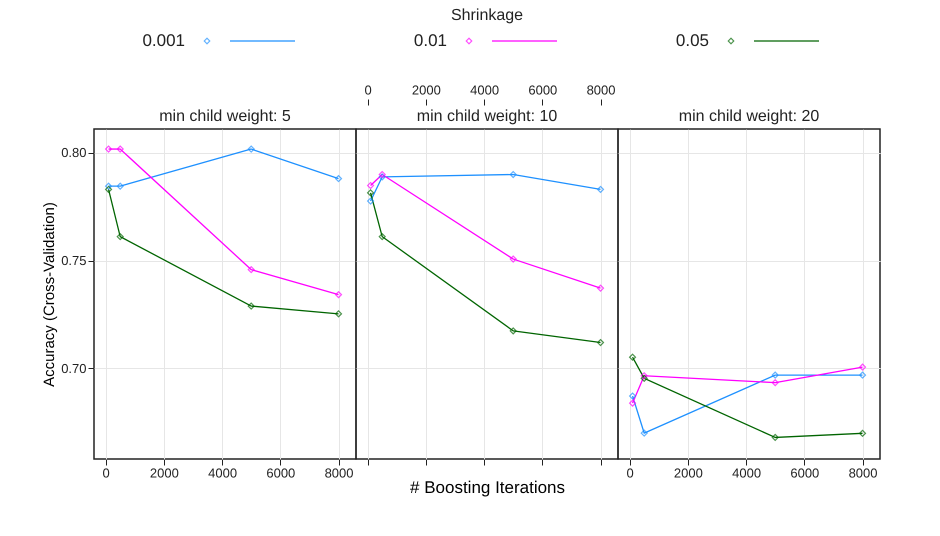 The image size is (940, 536). Describe the element at coordinates (487, 487) in the screenshot. I see `x-axis-title: # Boosting Iterations` at that location.